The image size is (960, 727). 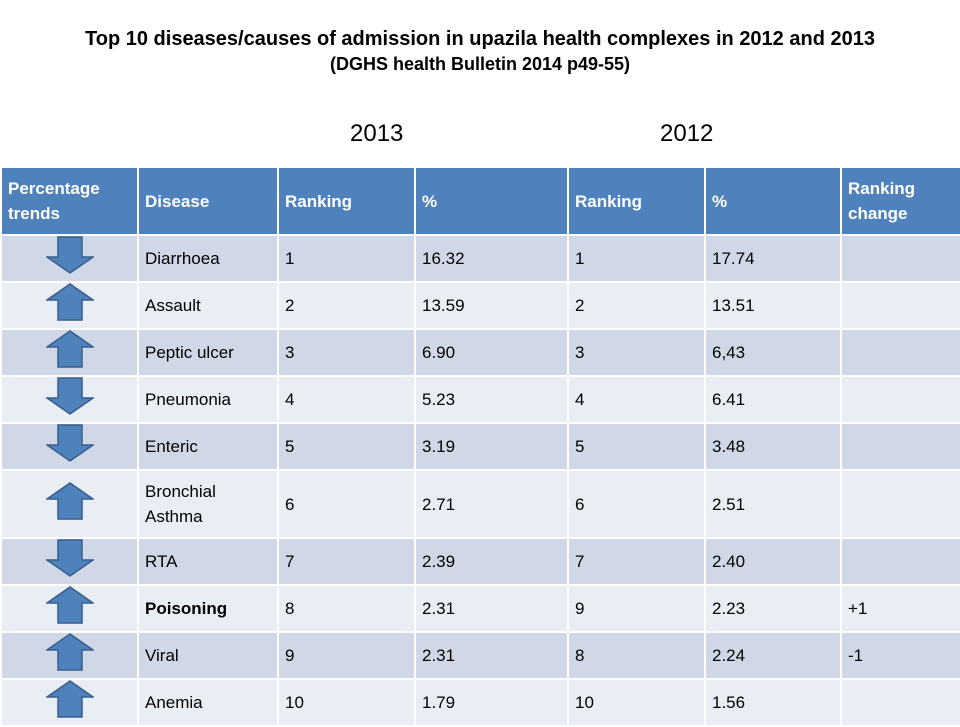 What do you see at coordinates (773, 561) in the screenshot?
I see `pct-2012-cell: 2.40` at bounding box center [773, 561].